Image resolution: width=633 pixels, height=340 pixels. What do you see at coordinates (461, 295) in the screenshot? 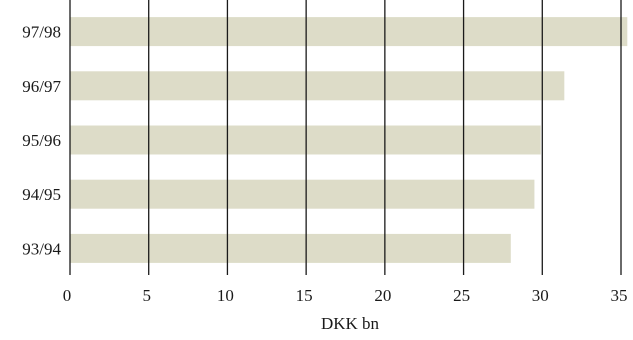
I see `x-tick-label: 25` at bounding box center [461, 295].